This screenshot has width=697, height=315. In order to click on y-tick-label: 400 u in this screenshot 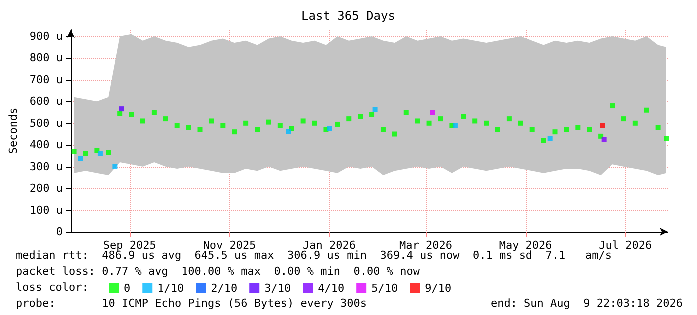, I will do `click(47, 145)`.